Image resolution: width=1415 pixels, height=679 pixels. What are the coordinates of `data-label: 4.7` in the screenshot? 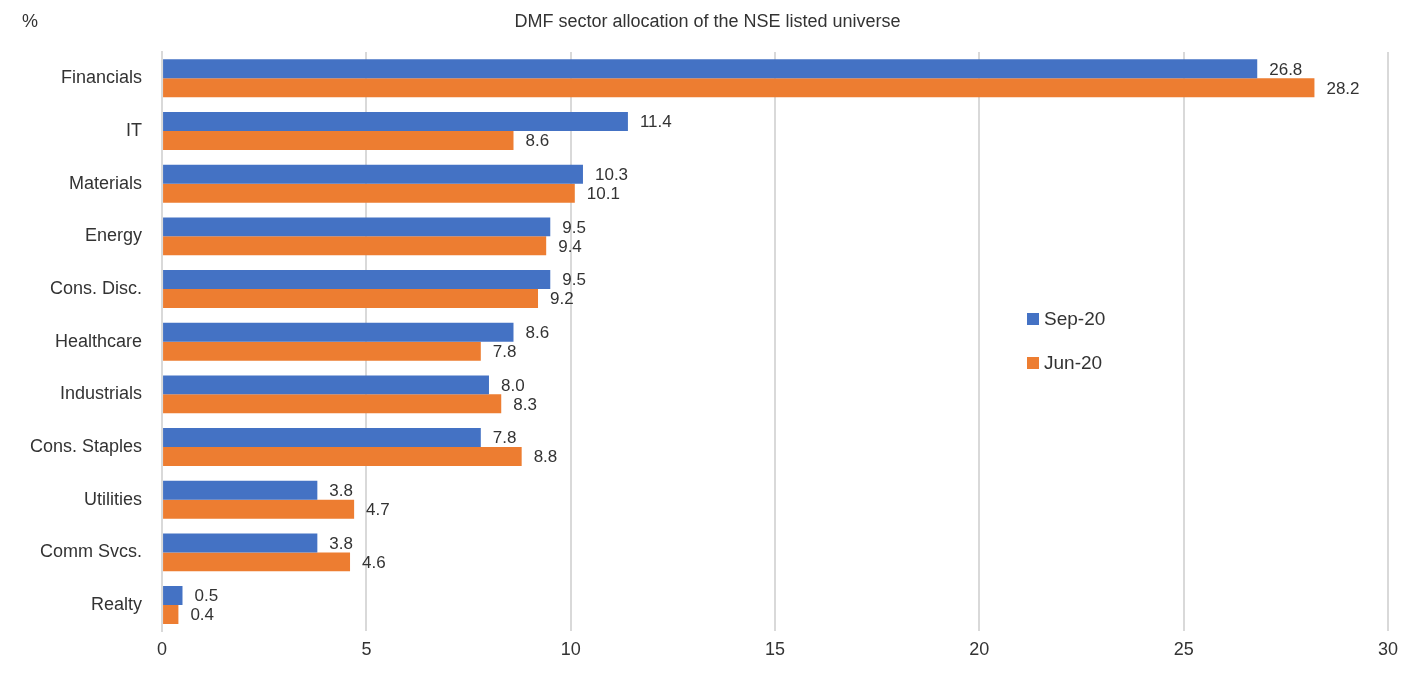 It's located at (378, 509).